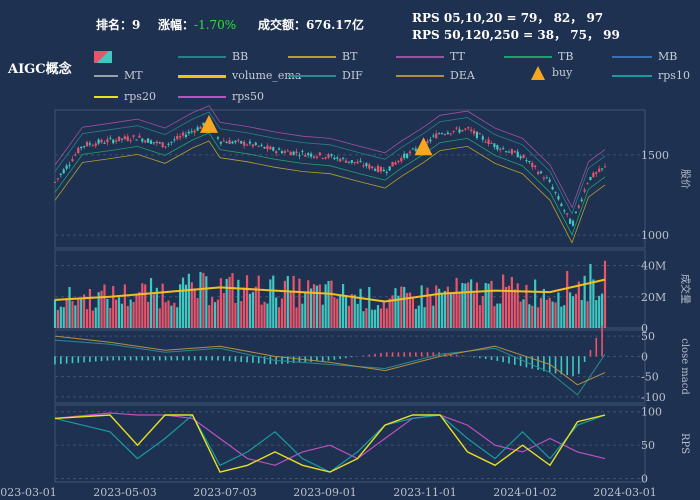 This screenshot has height=500, width=700. I want to click on y-tick-volume-0: 0, so click(644, 328).